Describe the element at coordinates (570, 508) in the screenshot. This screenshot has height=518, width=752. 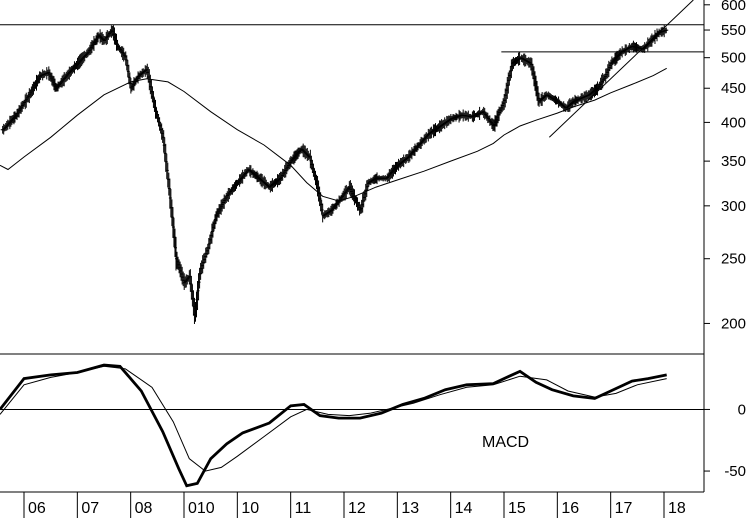
I see `x-tick-label: 16` at that location.